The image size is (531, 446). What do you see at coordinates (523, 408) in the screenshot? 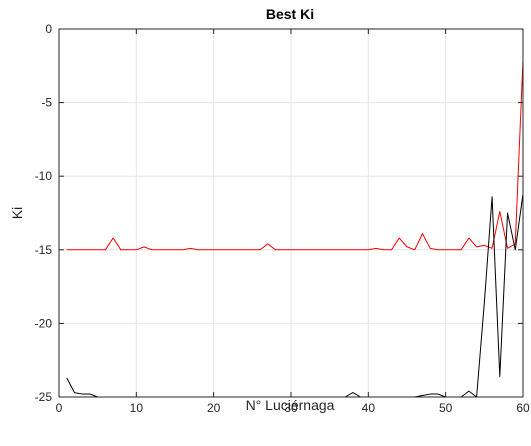
I see `x-tick-label: 60` at bounding box center [523, 408].